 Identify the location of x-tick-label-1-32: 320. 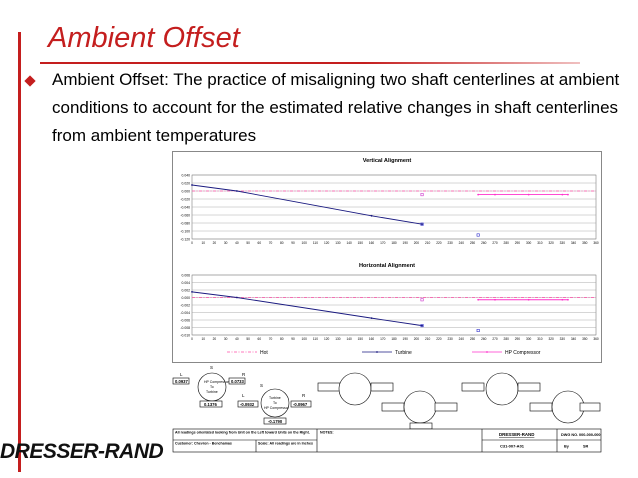
(551, 339).